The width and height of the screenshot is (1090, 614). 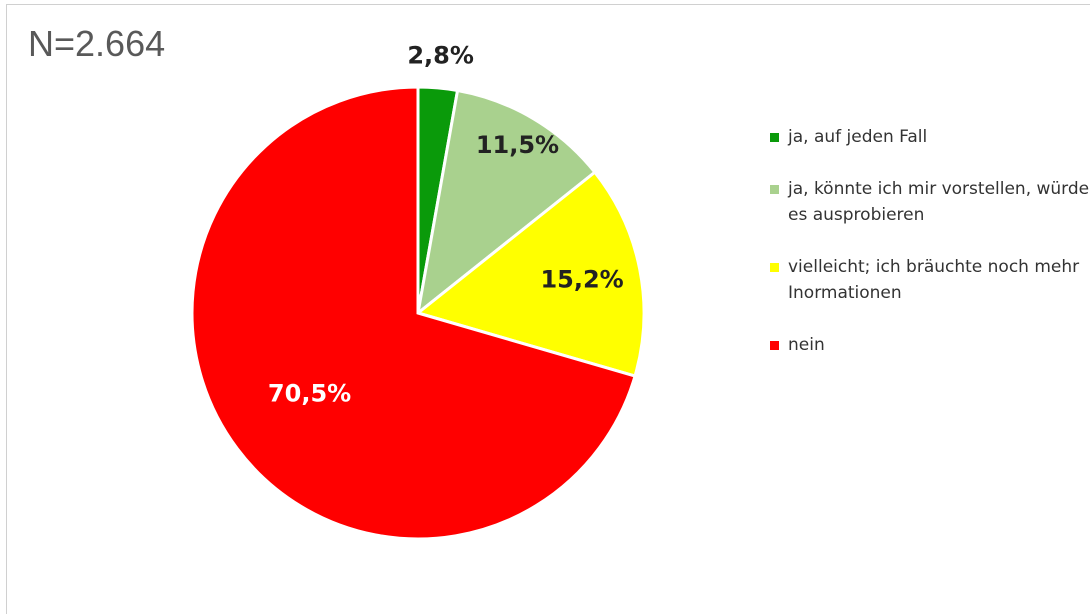 What do you see at coordinates (930, 345) in the screenshot?
I see `legend-item: nein` at bounding box center [930, 345].